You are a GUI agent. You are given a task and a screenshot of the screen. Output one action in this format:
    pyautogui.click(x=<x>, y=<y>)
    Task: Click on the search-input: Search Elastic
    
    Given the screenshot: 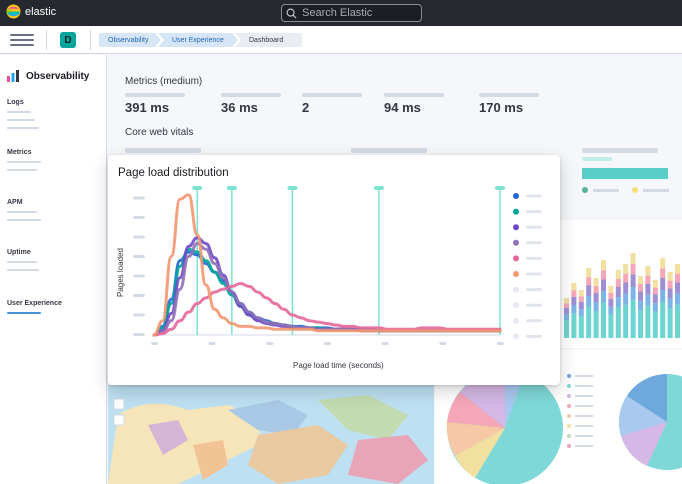 What is the action you would take?
    pyautogui.click(x=351, y=13)
    